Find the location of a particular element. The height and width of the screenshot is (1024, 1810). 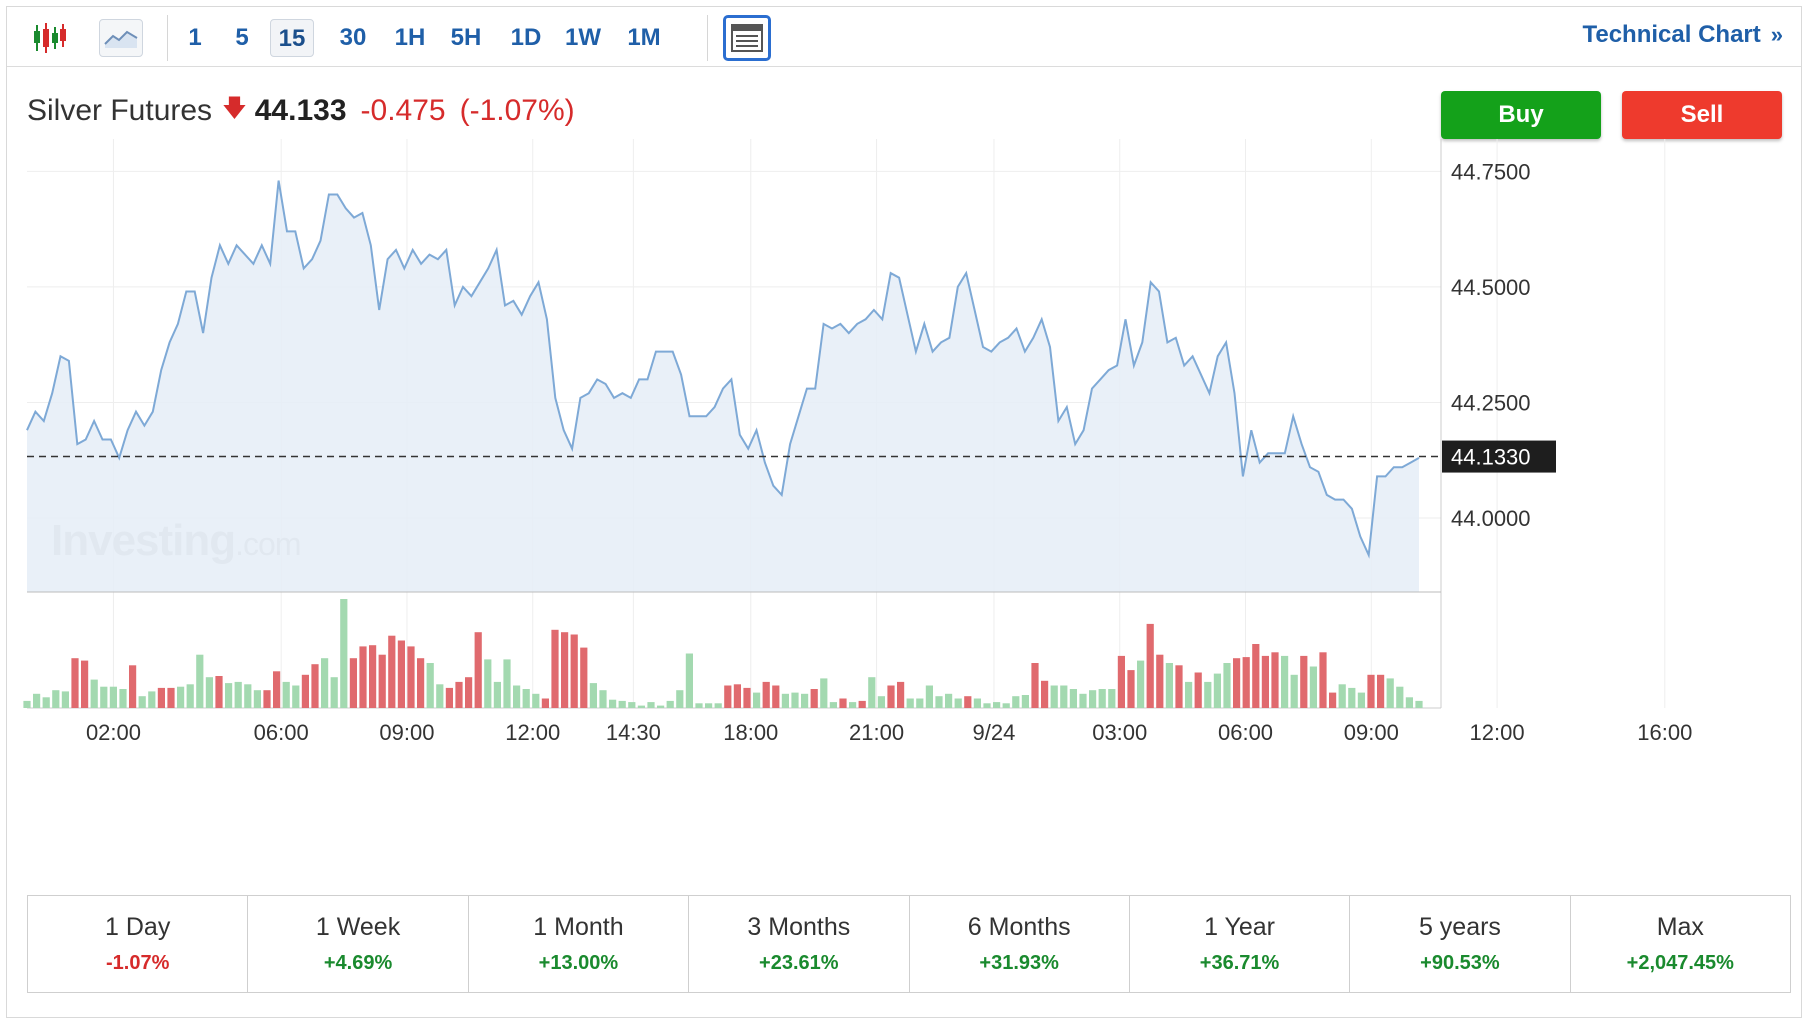

toolbar-divider is located at coordinates (167, 38).